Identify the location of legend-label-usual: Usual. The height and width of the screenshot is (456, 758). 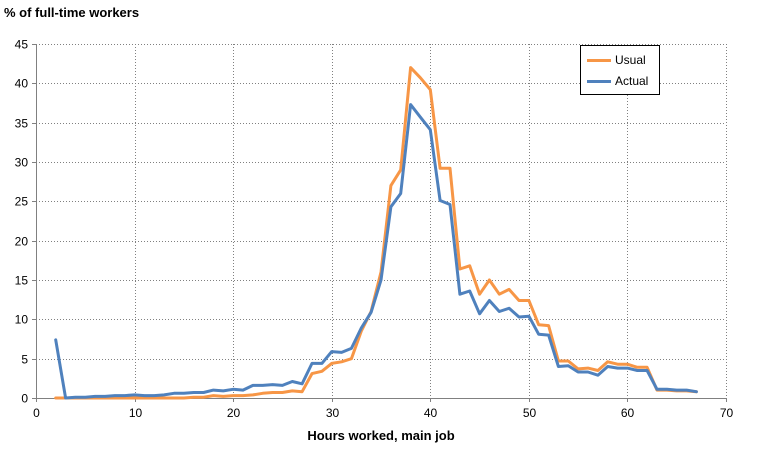
(630, 60).